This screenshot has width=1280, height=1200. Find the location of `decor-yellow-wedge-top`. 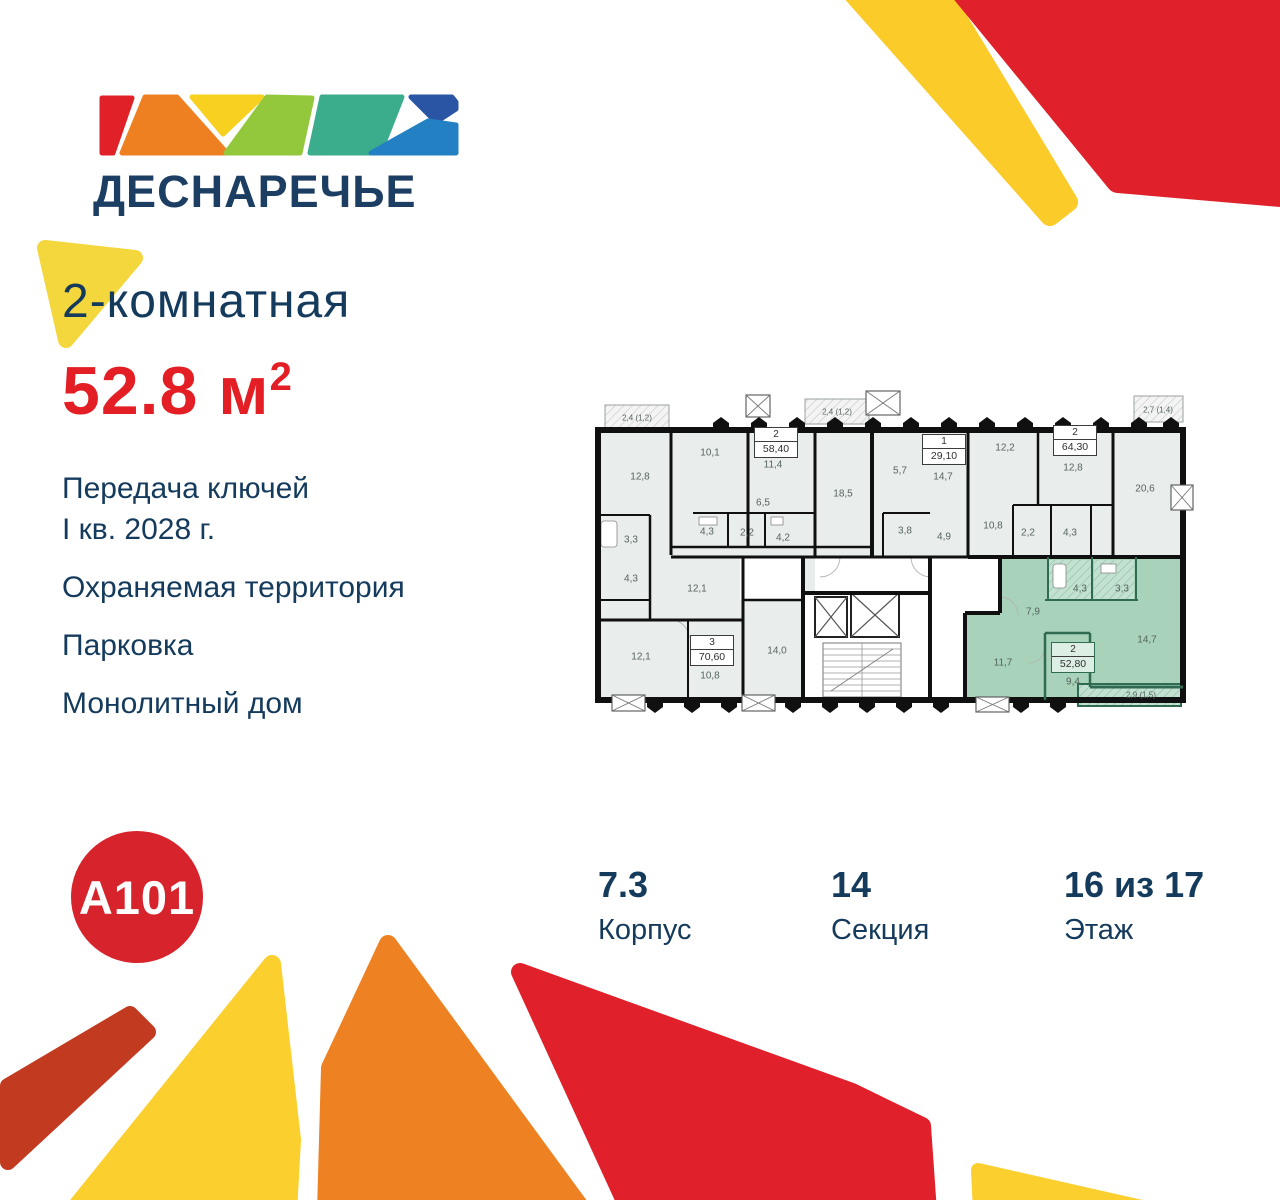

decor-yellow-wedge-top is located at coordinates (961, 113).